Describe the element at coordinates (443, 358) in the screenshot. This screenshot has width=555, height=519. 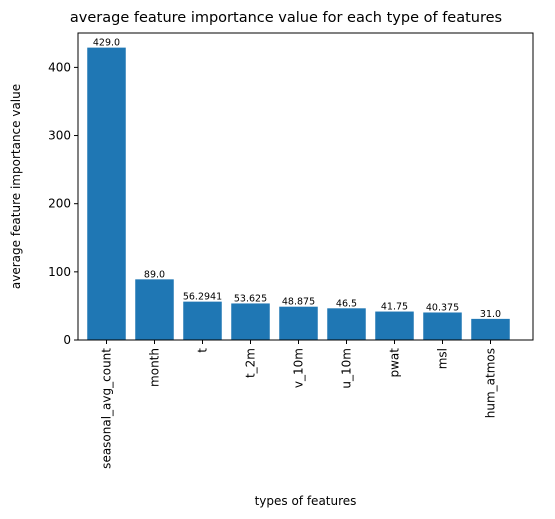
I see `x-tick-label-msl: msl` at that location.